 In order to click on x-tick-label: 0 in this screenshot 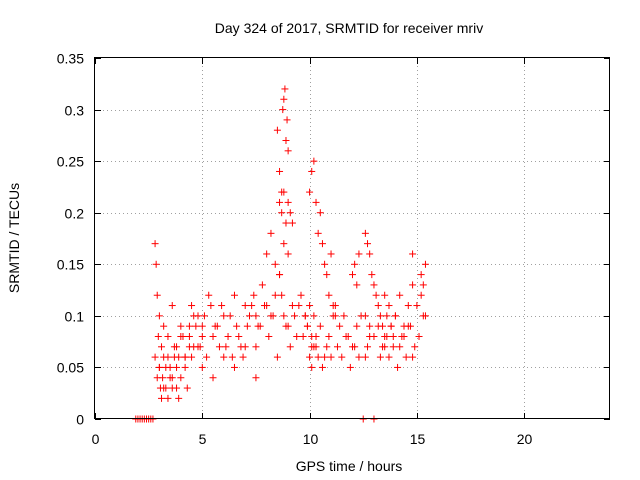, I will do `click(96, 439)`.